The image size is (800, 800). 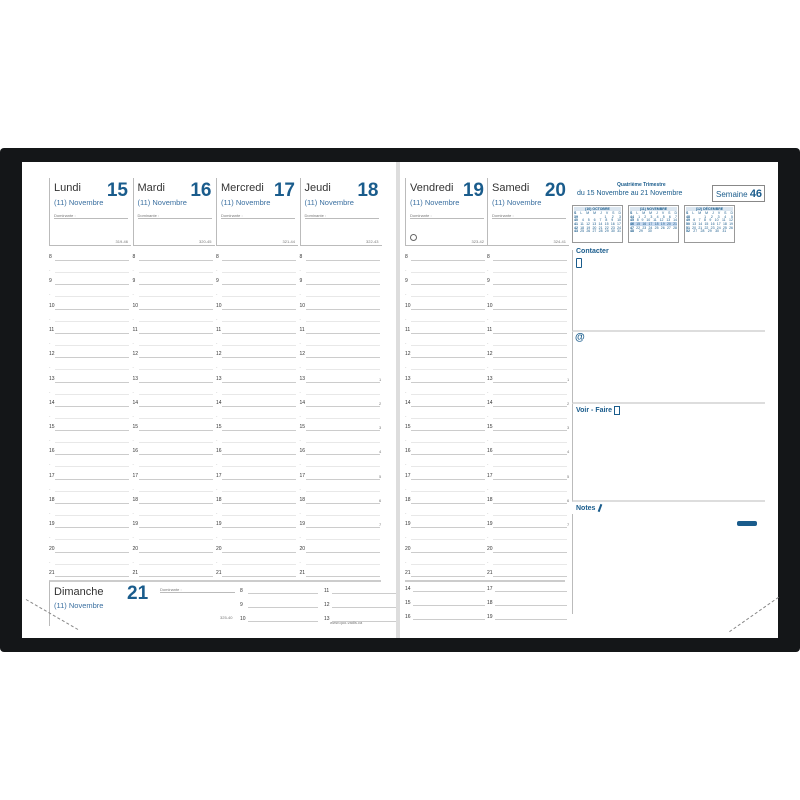 What do you see at coordinates (340, 212) in the screenshot?
I see `day-header-3: Jeudi 18 (11) Novembre Dominante : 322-43` at bounding box center [340, 212].